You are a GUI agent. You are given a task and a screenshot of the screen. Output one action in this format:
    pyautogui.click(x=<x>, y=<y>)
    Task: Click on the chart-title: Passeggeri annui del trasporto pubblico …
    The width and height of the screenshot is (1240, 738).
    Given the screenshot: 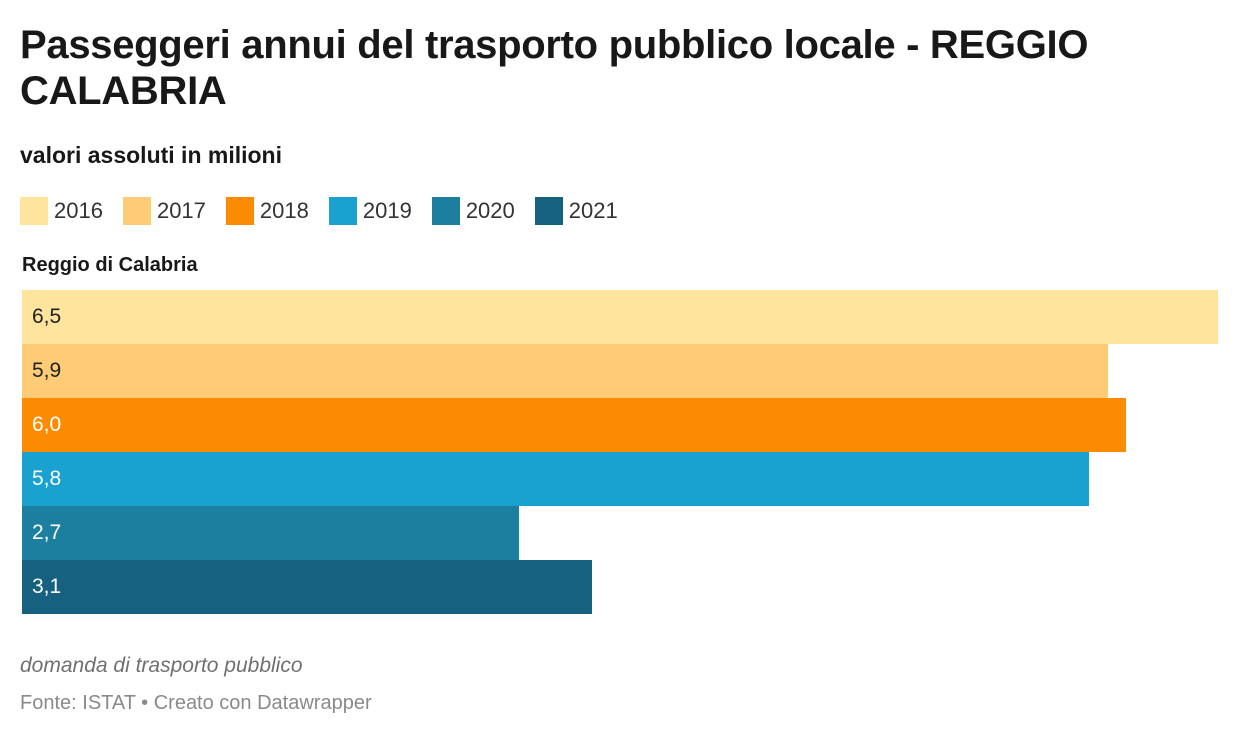 What is the action you would take?
    pyautogui.click(x=554, y=68)
    